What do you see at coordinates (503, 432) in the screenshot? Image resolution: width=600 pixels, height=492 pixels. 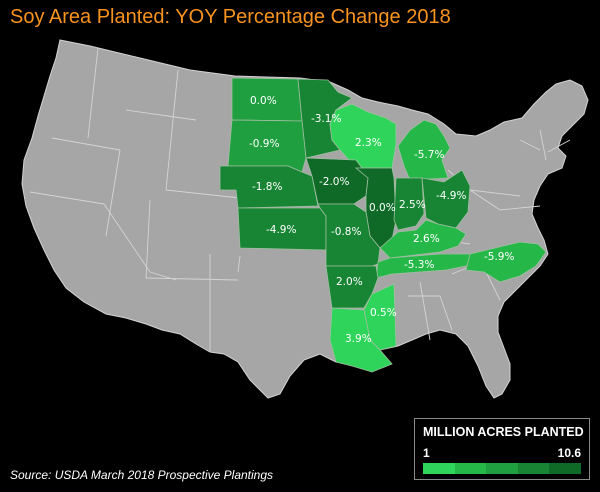 I see `legend-title: MILLION ACRES PLANTED` at bounding box center [503, 432].